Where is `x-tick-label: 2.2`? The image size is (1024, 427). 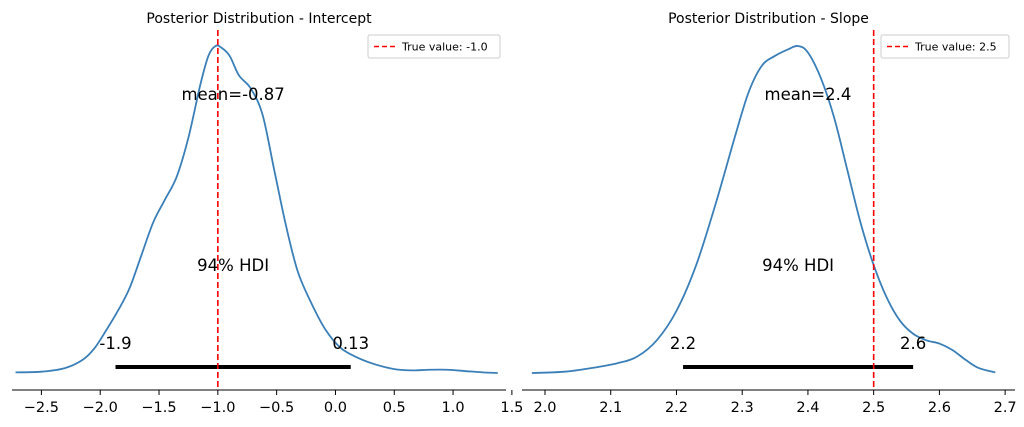
x-tick-label: 2.2 is located at coordinates (676, 408).